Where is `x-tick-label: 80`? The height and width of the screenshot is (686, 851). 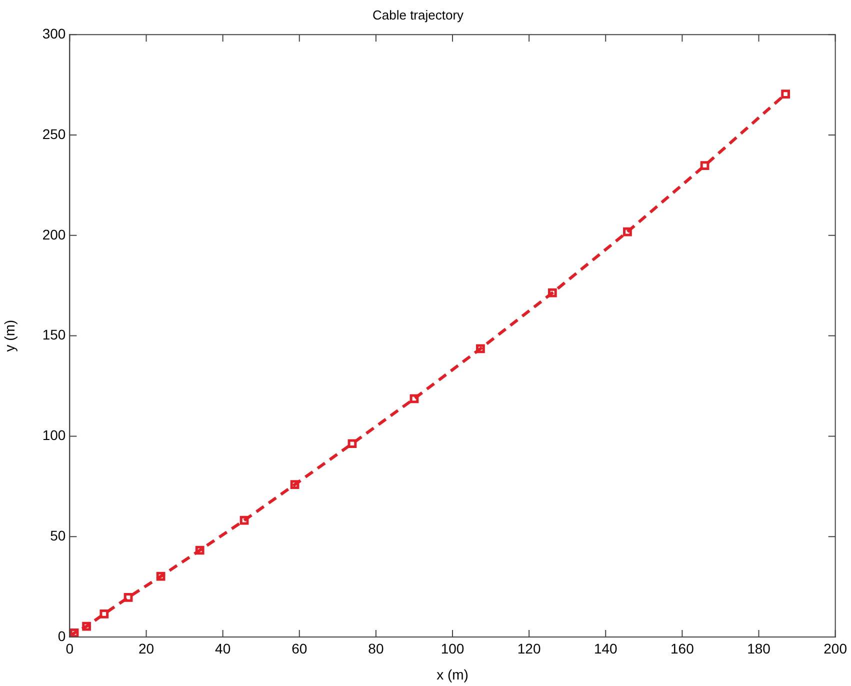 x-tick-label: 80 is located at coordinates (376, 648).